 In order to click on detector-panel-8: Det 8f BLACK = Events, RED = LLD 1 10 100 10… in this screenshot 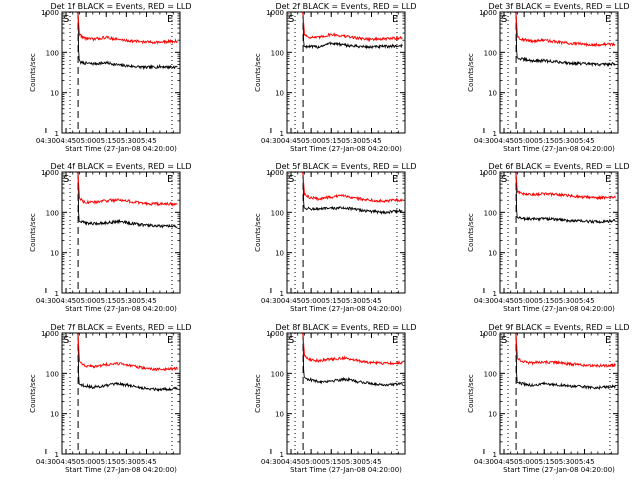, I will do `click(335, 398)`.